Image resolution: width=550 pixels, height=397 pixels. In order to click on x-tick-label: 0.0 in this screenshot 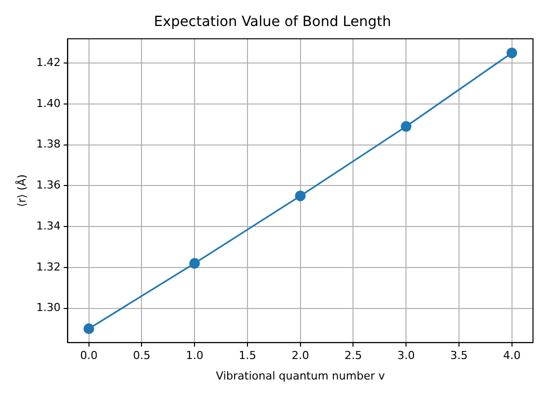, I will do `click(89, 355)`.